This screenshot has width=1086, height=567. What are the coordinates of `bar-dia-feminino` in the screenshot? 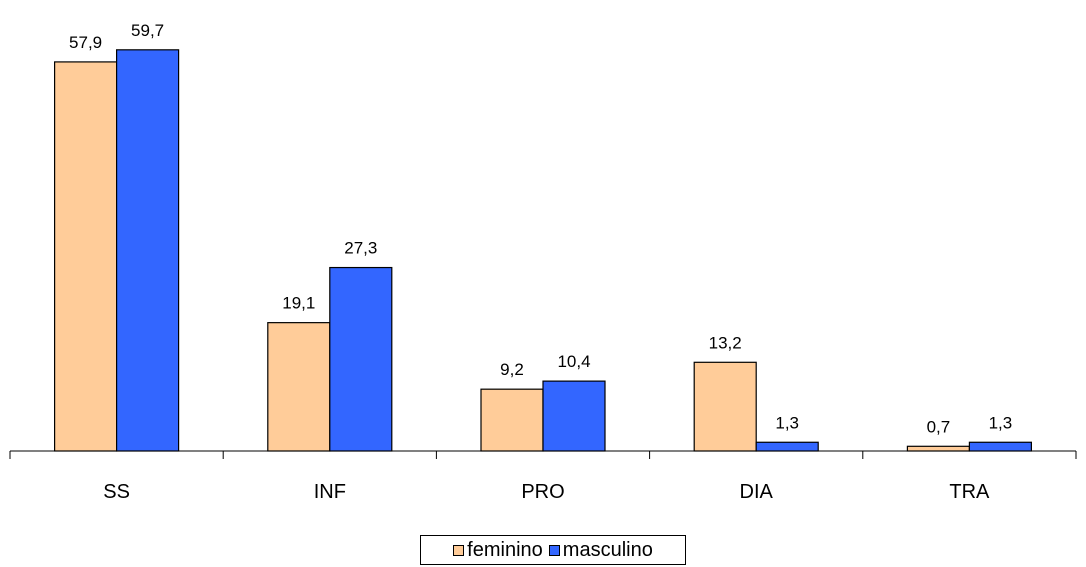 It's located at (725, 406).